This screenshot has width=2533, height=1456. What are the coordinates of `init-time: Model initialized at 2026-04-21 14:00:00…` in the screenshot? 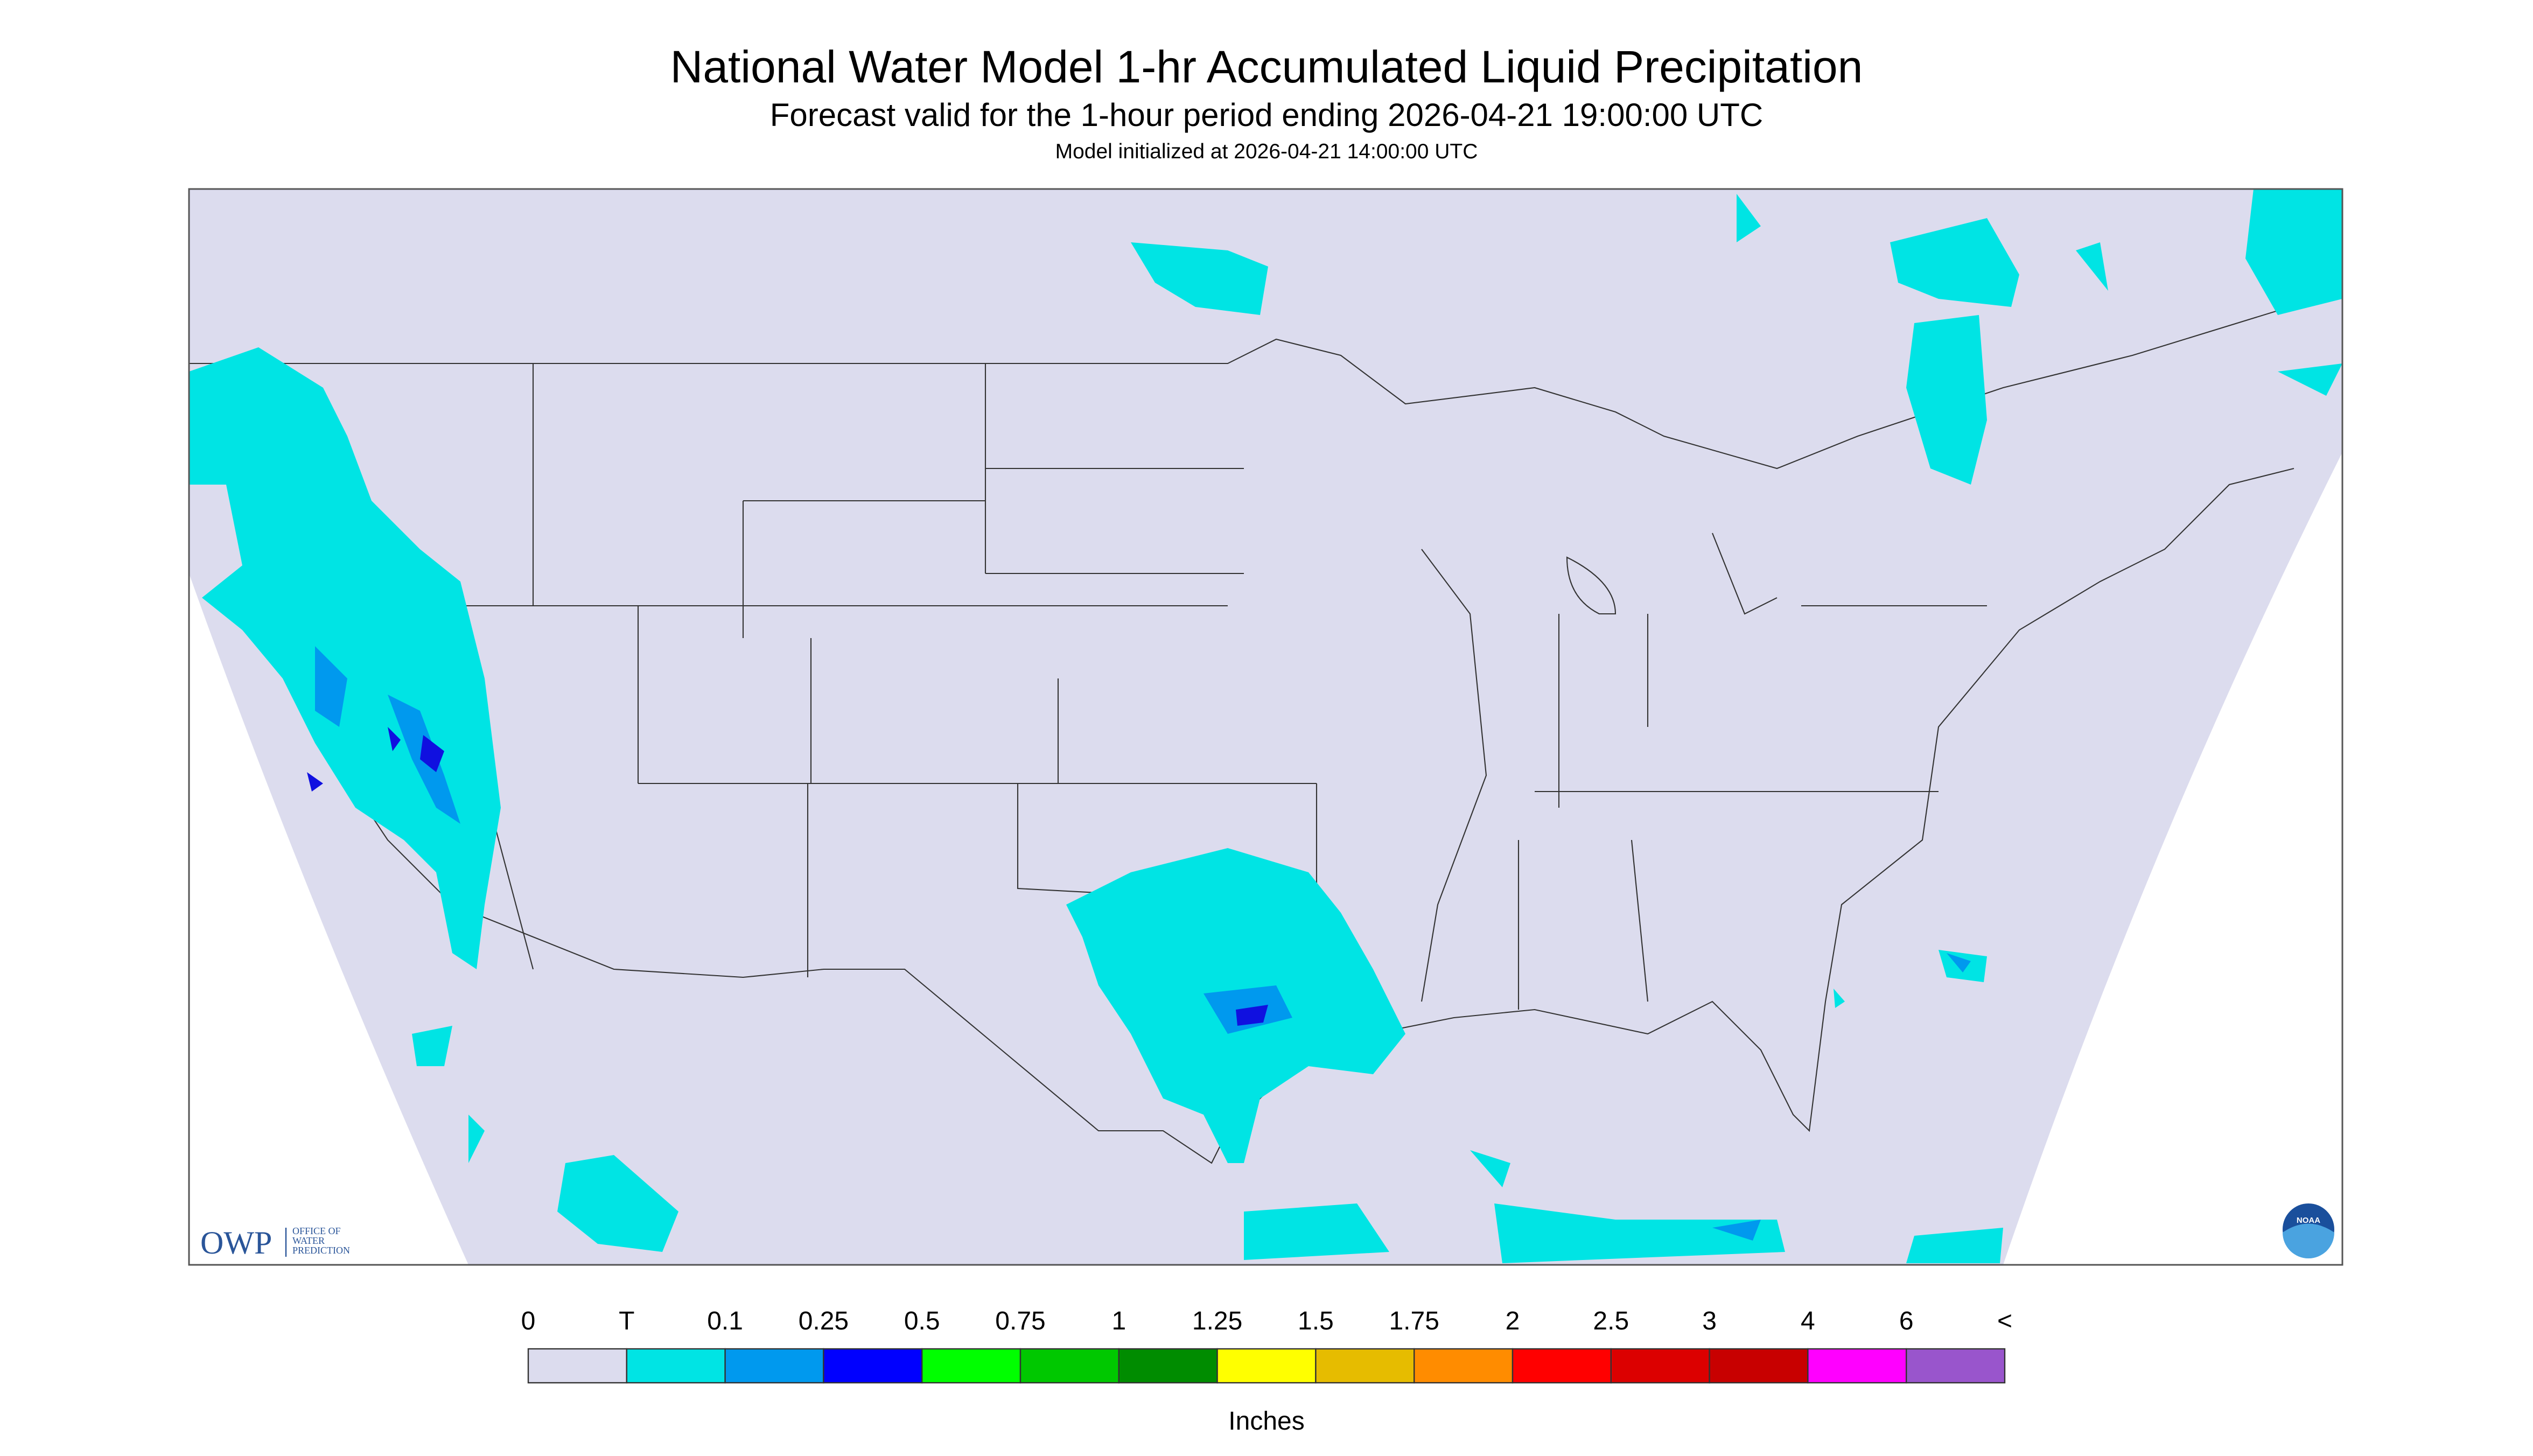 It's located at (1266, 151).